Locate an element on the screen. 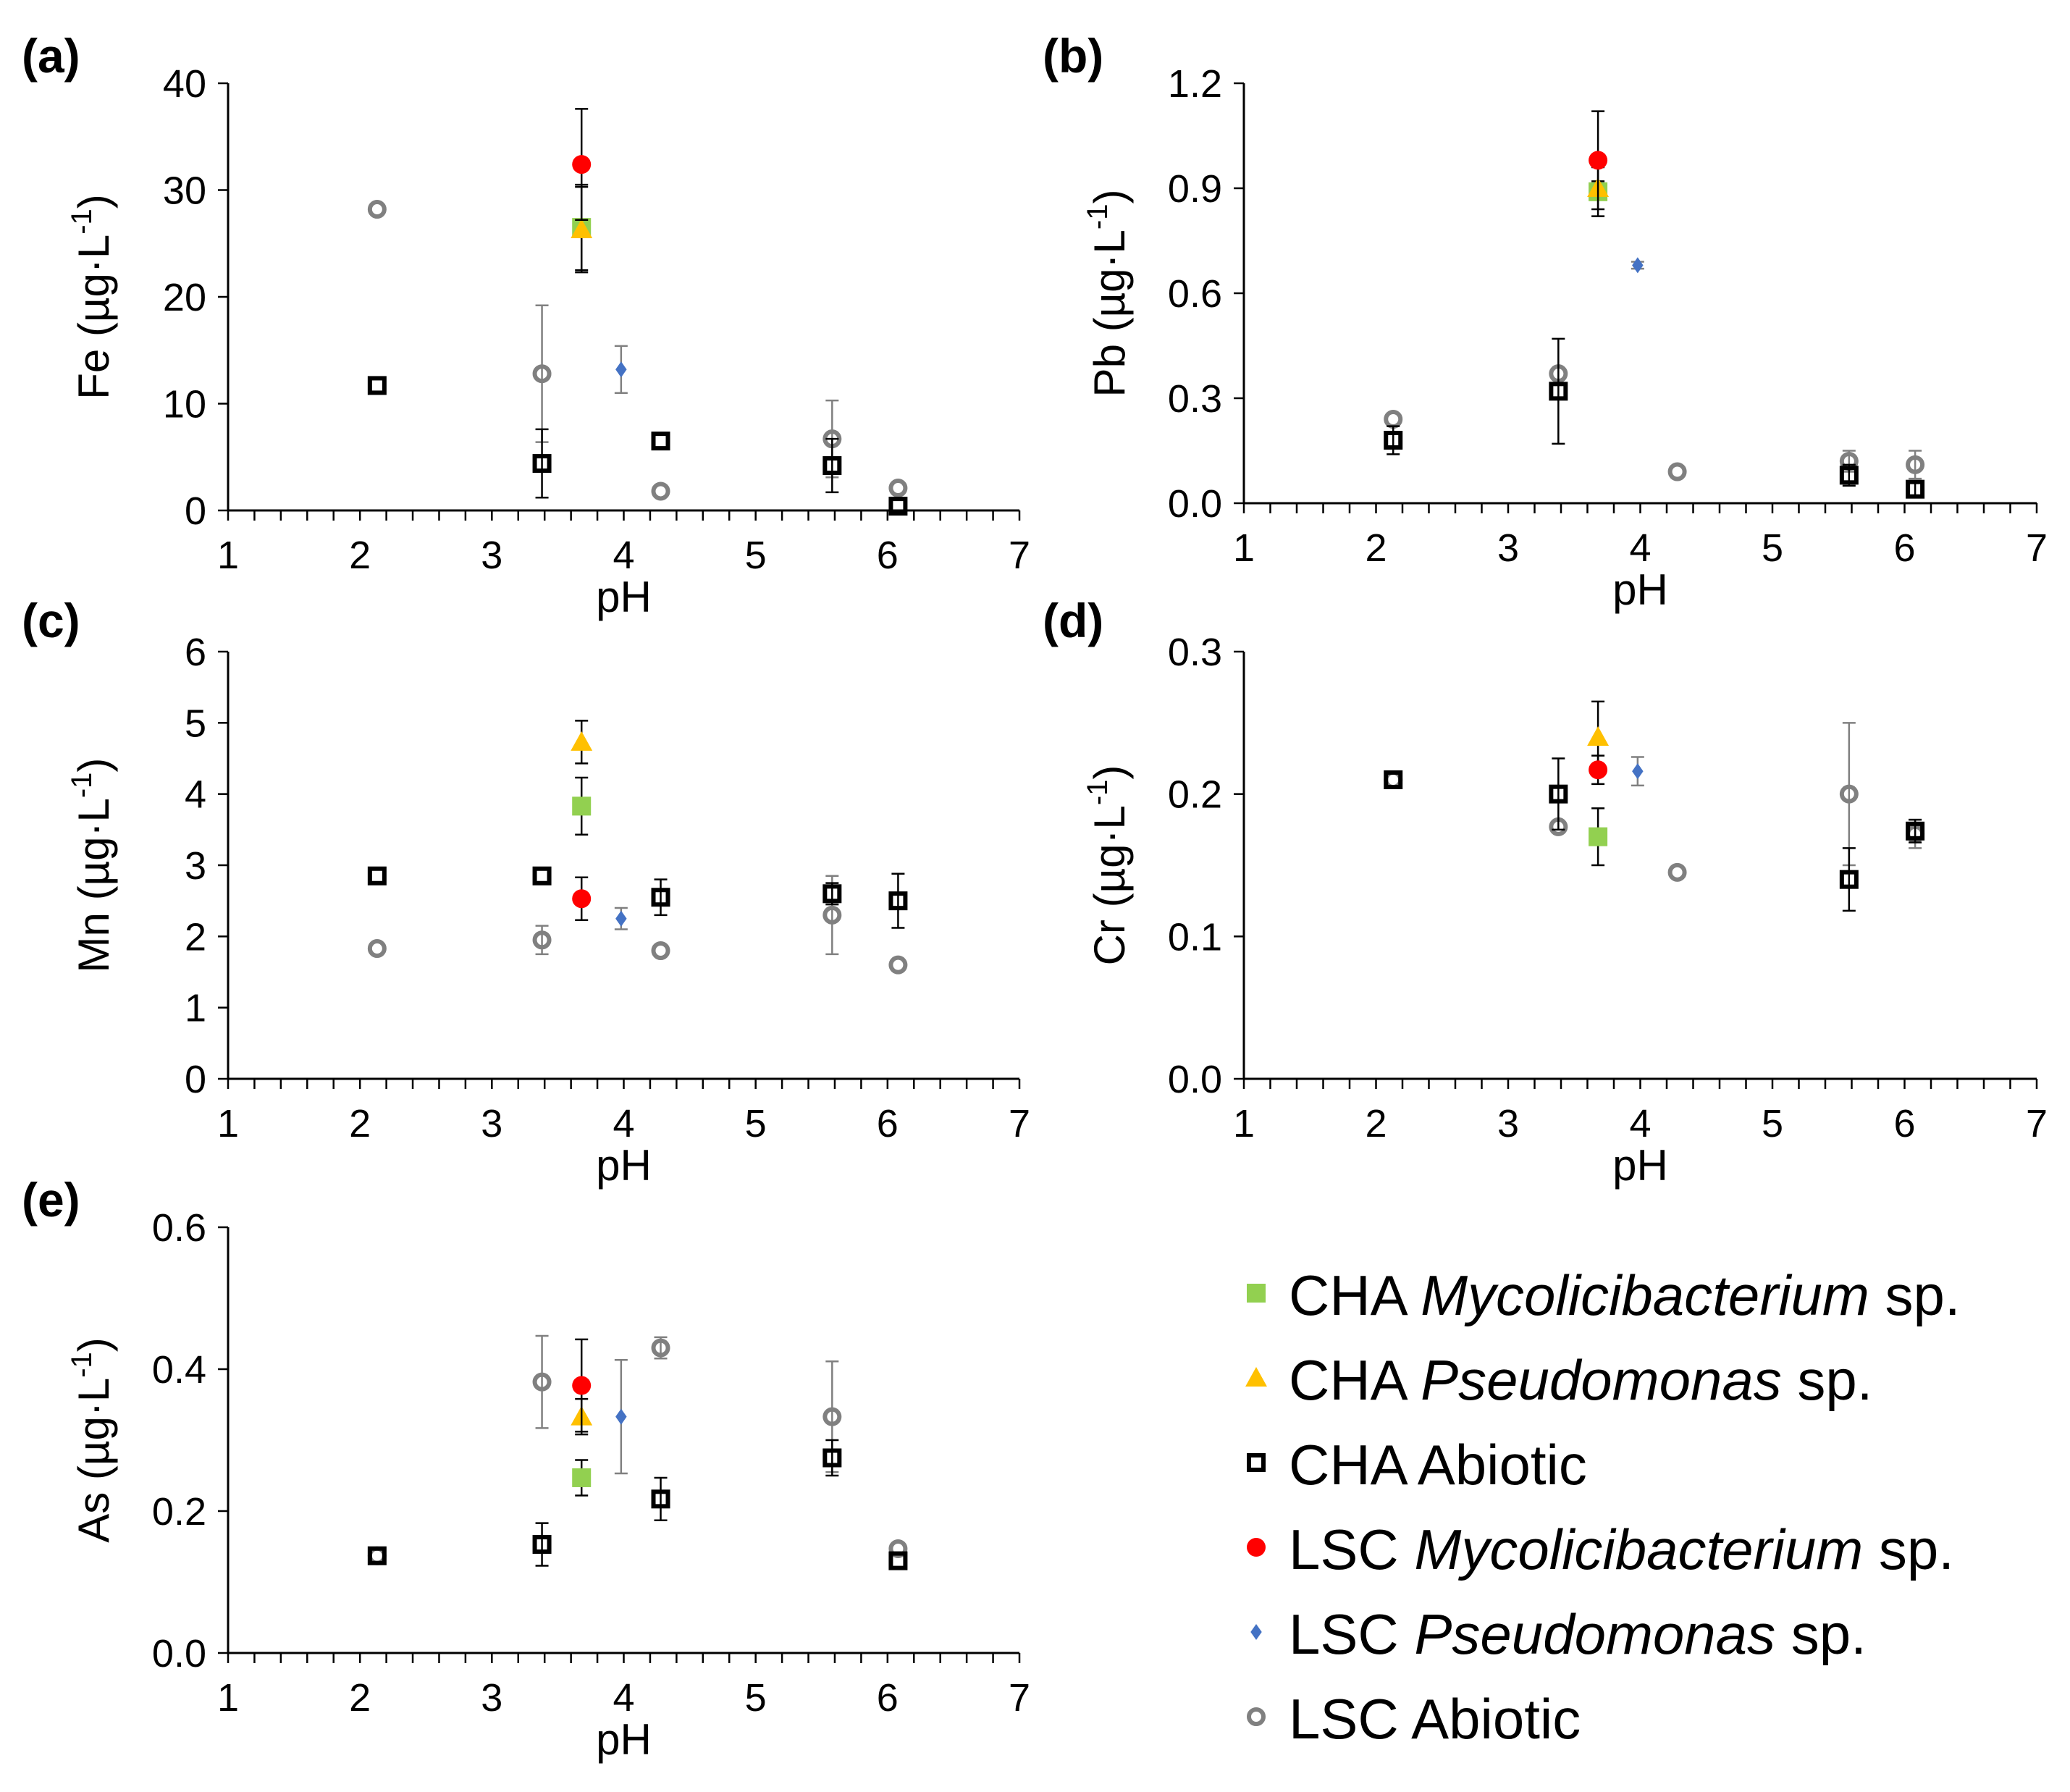 The height and width of the screenshot is (1792, 2070). x-tick-label: 3 is located at coordinates (1508, 548).